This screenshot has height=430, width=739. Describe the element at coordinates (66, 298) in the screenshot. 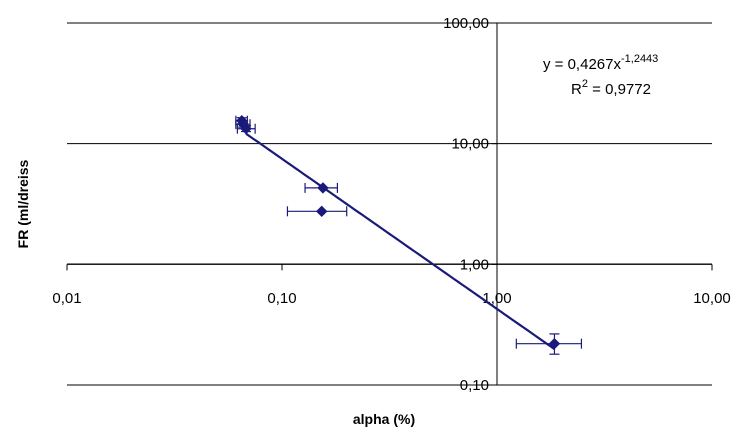

I see `x-tick-label: 0,01` at that location.